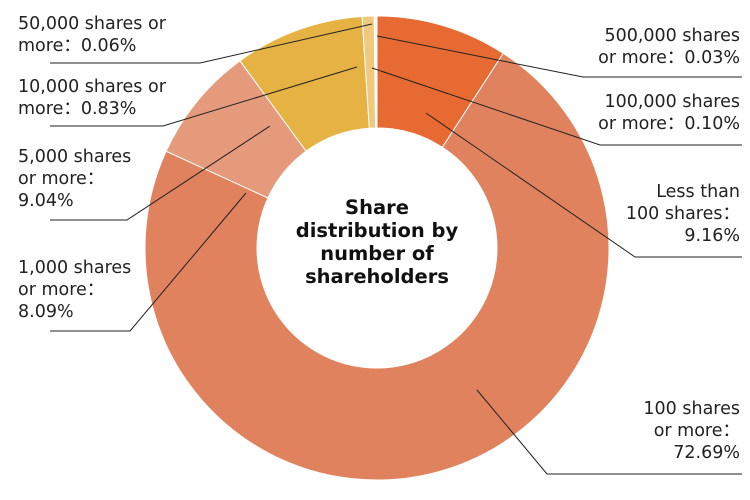 The image size is (750, 500). Describe the element at coordinates (75, 268) in the screenshot. I see `label-line: 1,000 shares` at that location.